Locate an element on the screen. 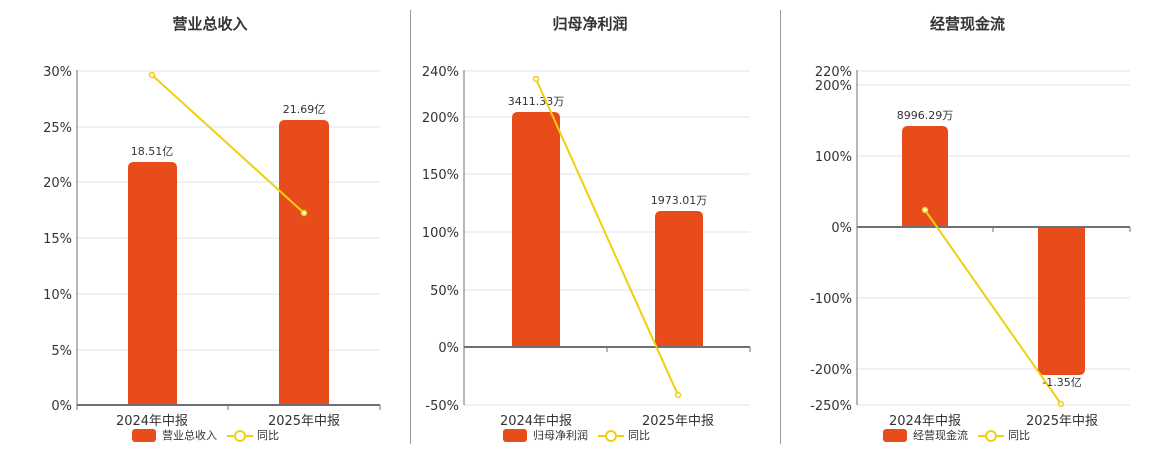 Image resolution: width=1160 pixels, height=450 pixels. svg-text: 15% is located at coordinates (57, 239).